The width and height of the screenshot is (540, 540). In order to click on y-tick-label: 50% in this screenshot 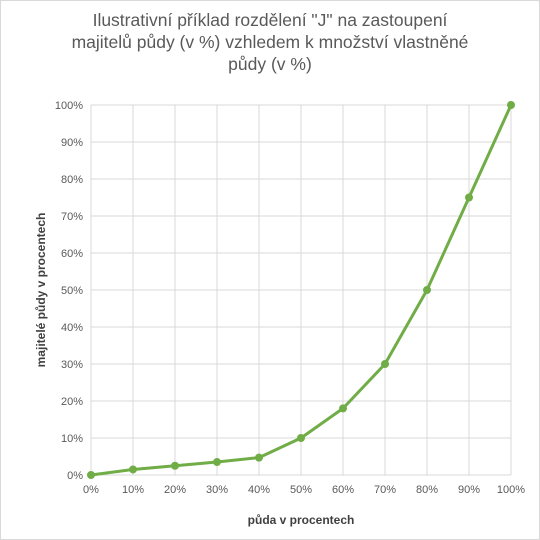, I will do `click(72, 291)`.